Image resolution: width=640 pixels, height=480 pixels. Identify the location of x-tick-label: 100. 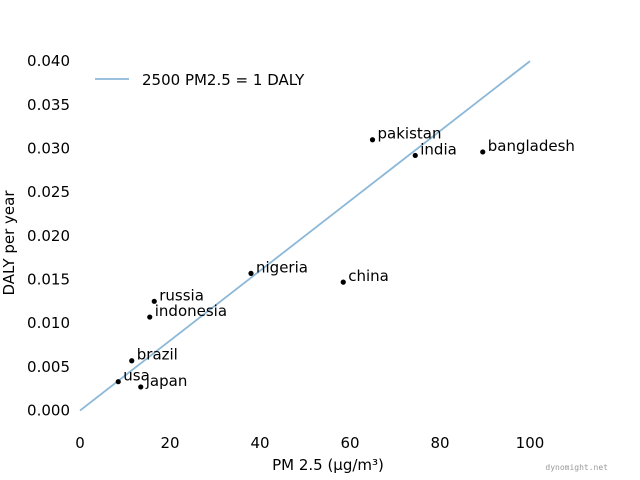
(530, 443).